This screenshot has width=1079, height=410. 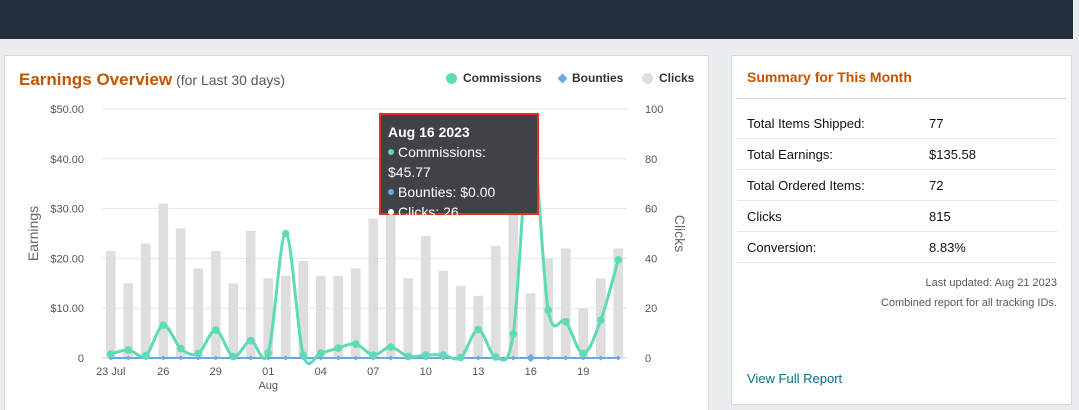 I want to click on commissions-dot-icon, so click(x=391, y=152).